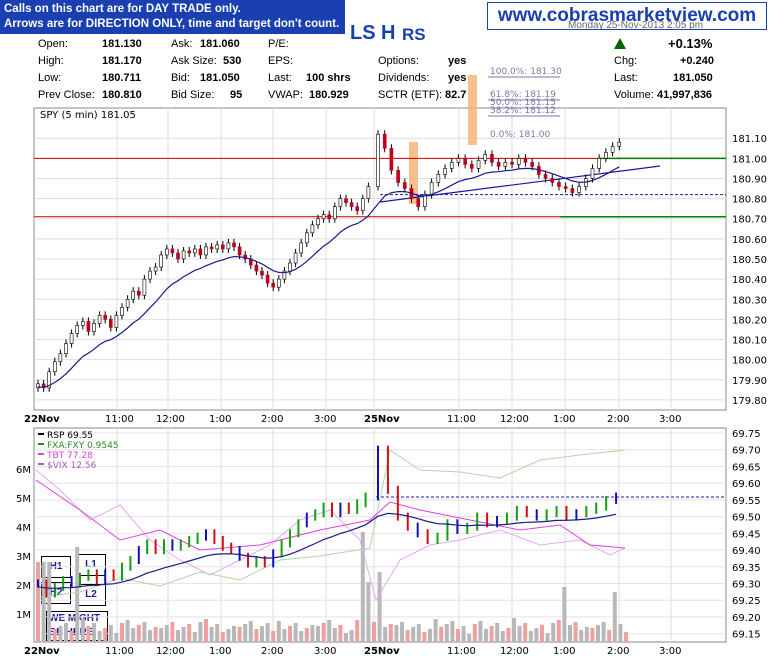  I want to click on legend-entry: FXA:FXY 0.9545, so click(83, 446).